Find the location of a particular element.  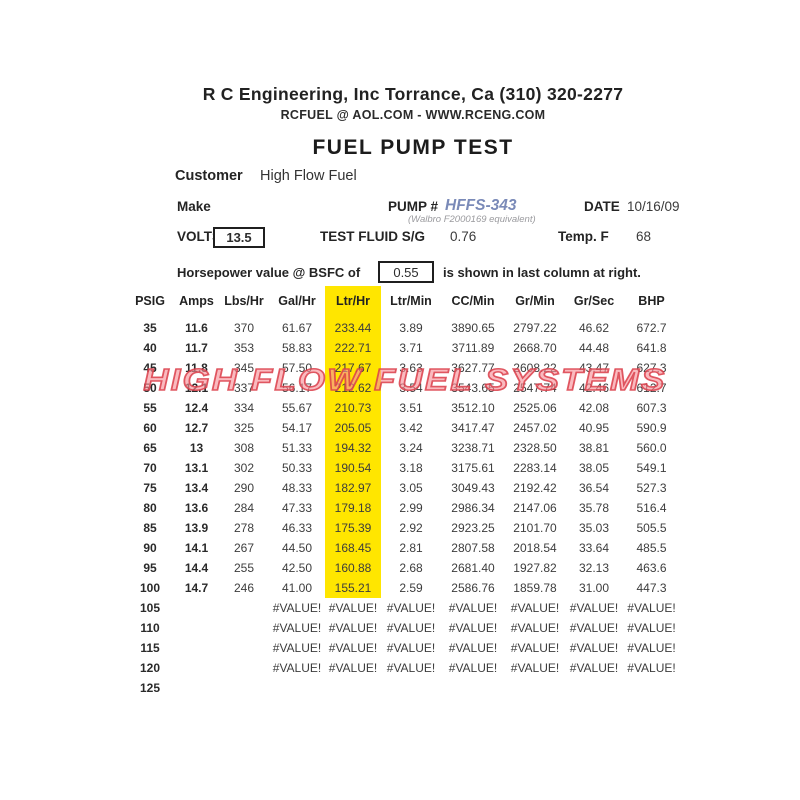

cell-ltr-hr: 160.88 is located at coordinates (353, 568).